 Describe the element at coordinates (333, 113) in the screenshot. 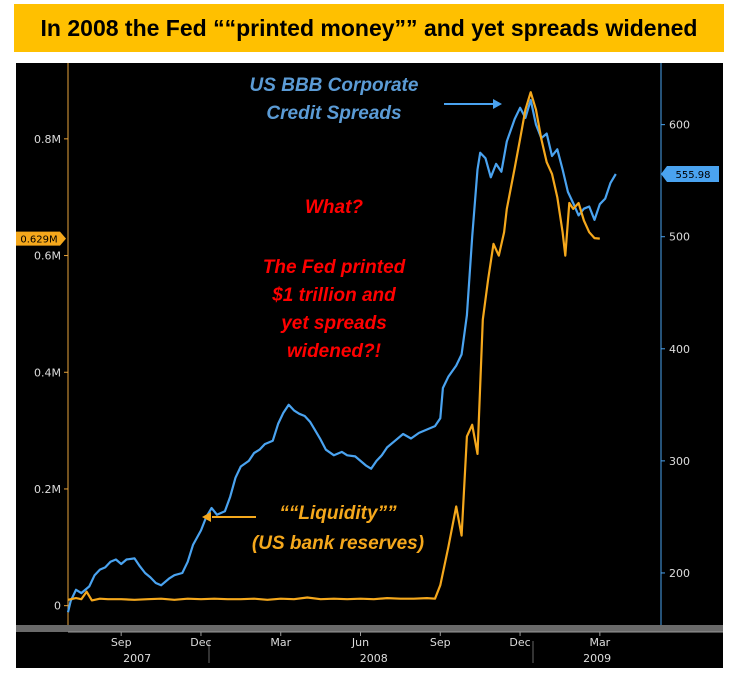

I see `annotation-spreads-line2: Credit Spreads` at that location.